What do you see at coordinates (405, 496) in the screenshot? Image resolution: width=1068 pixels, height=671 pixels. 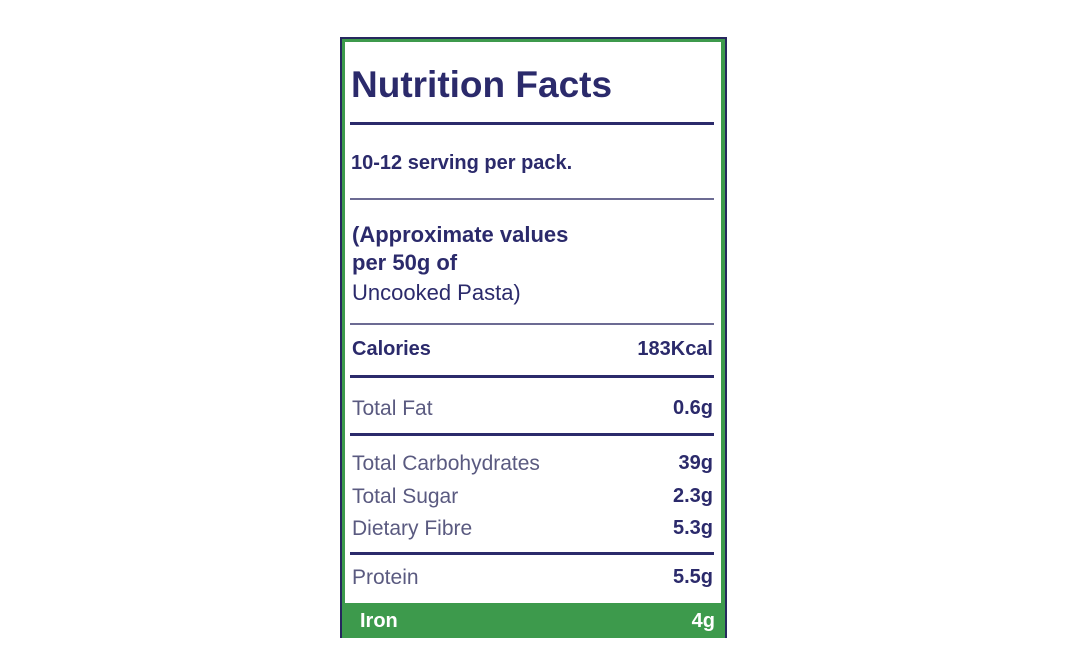 I see `row-label: Total Sugar` at bounding box center [405, 496].